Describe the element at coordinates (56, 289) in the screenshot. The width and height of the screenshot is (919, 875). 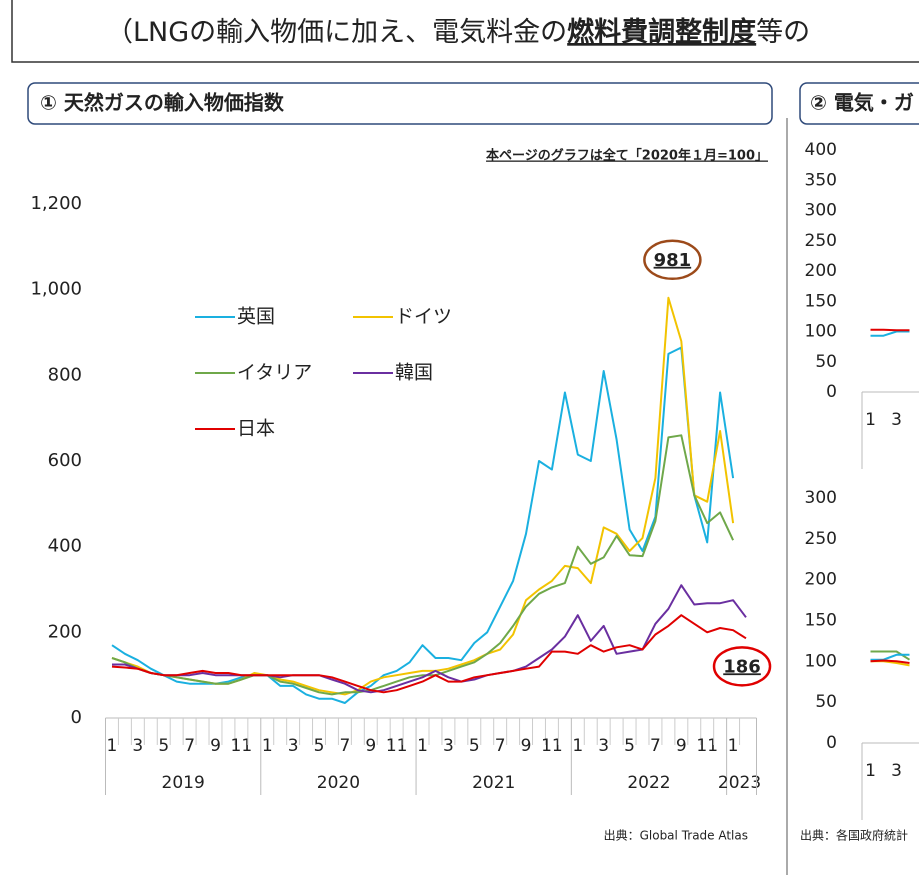
I see `y-tick-label: 1,000` at that location.